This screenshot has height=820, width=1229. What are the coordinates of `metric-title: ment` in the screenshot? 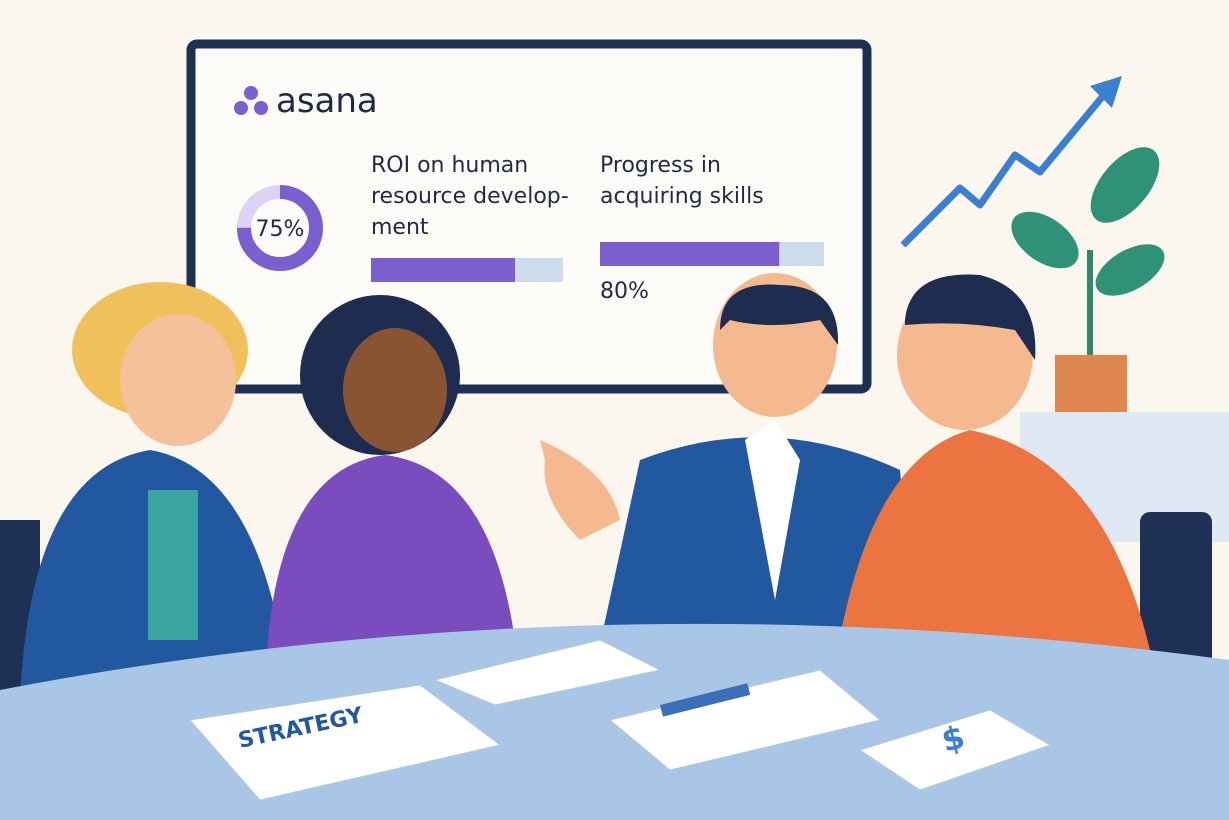 It's located at (400, 227).